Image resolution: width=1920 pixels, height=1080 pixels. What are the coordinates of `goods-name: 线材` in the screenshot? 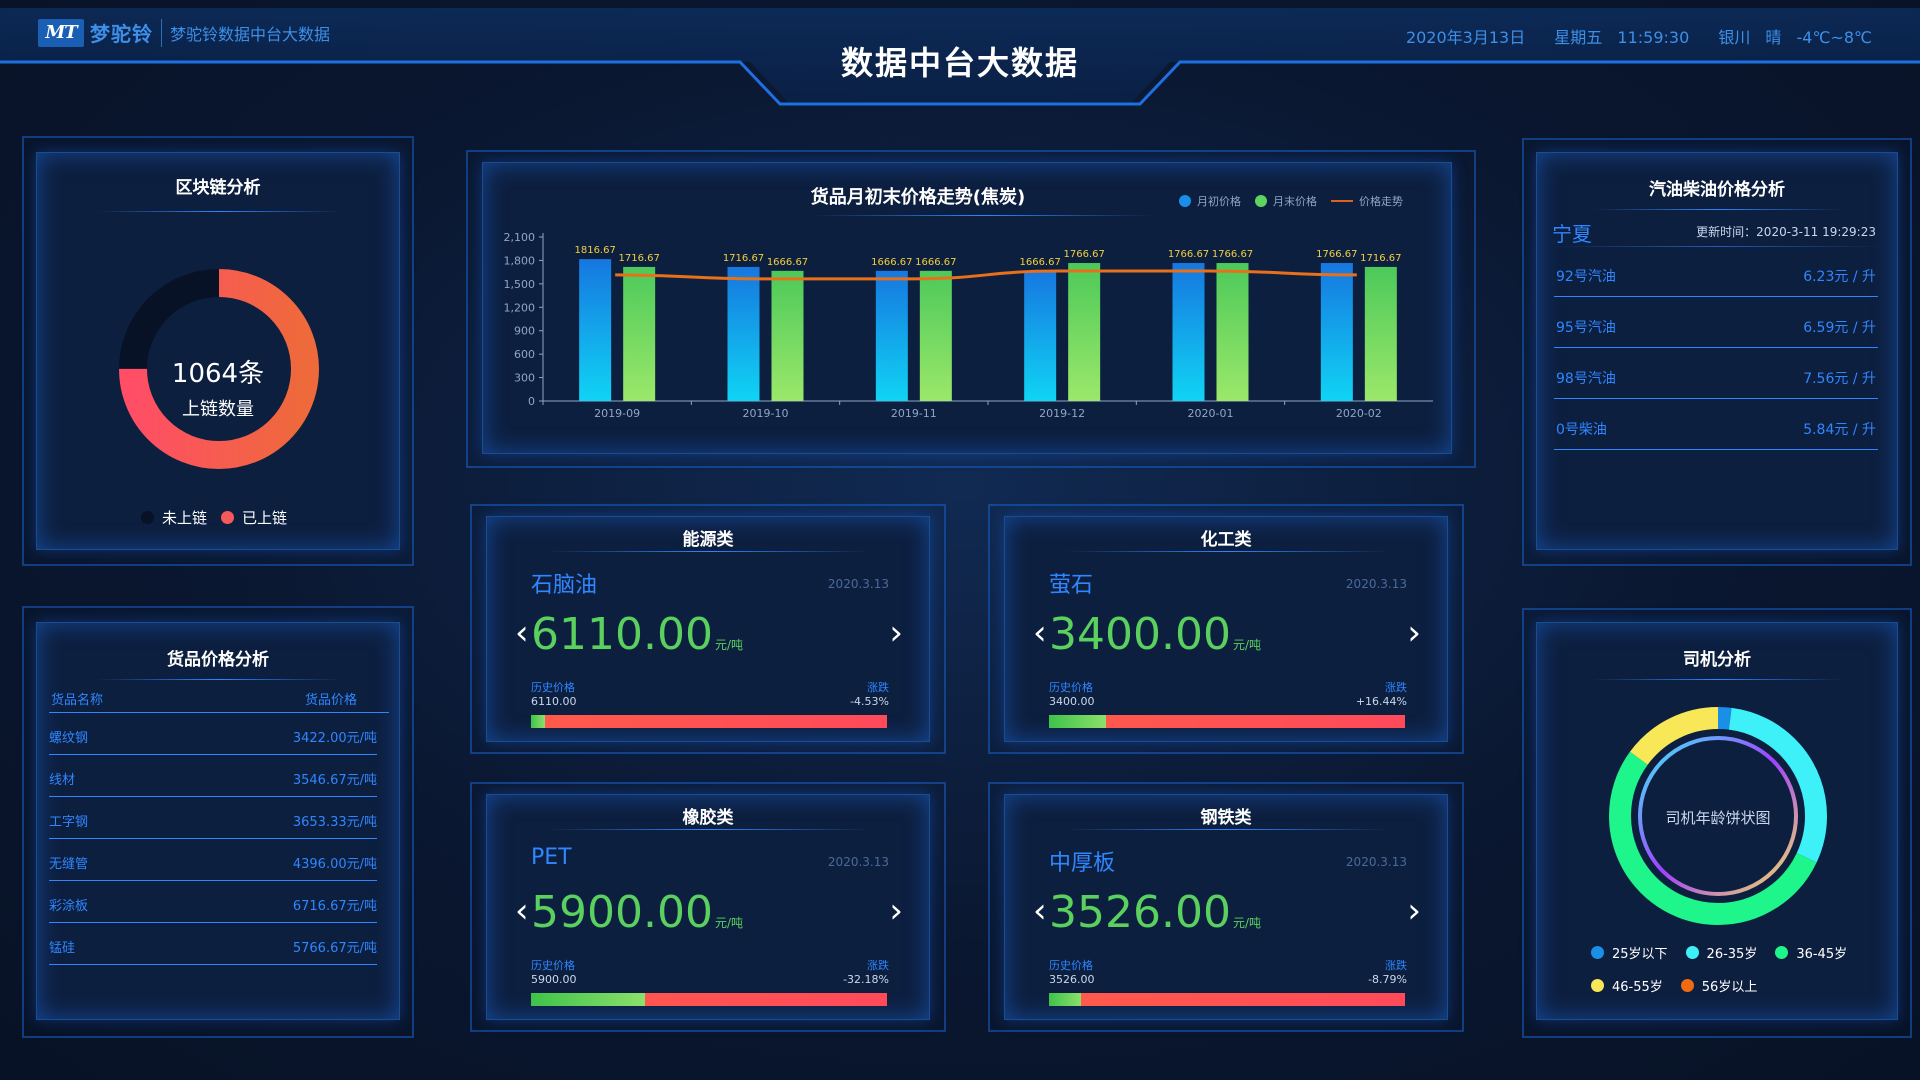 It's located at (62, 780).